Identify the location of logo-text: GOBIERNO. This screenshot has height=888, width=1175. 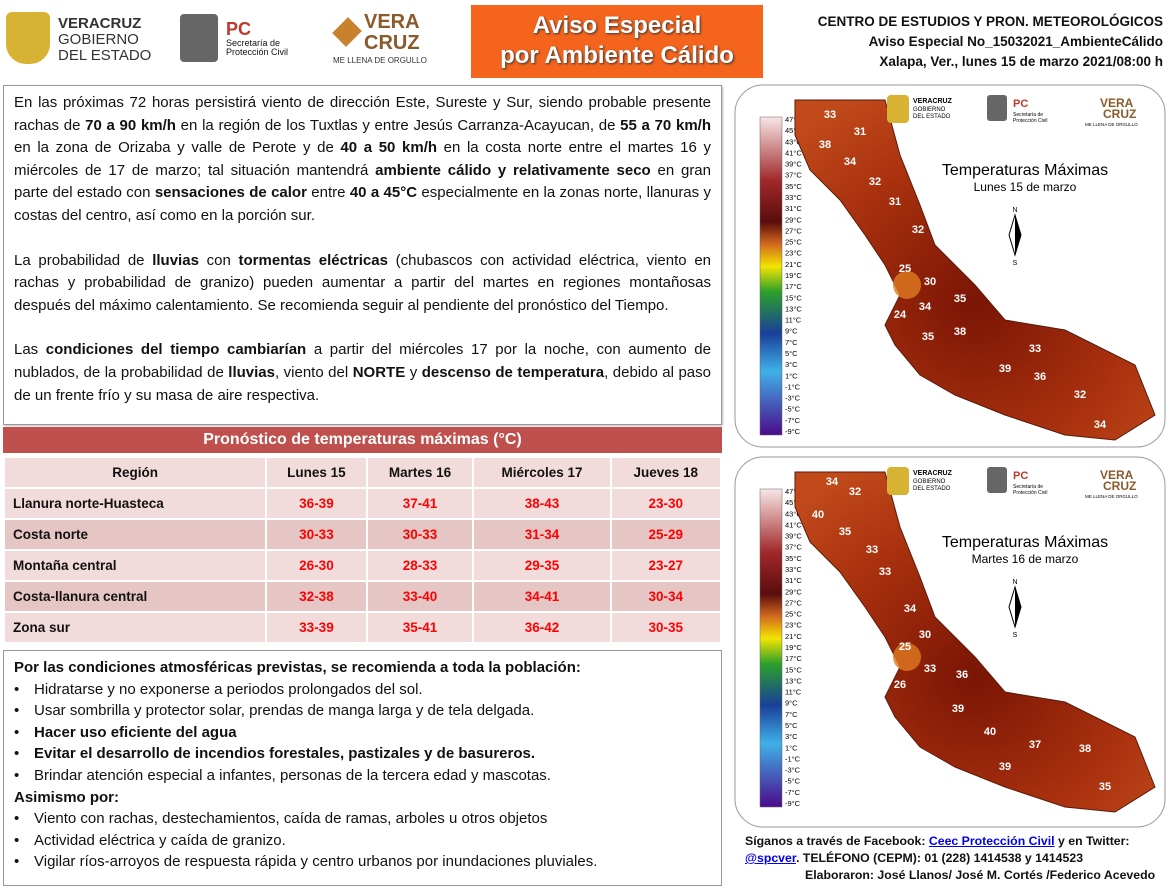
(98, 39).